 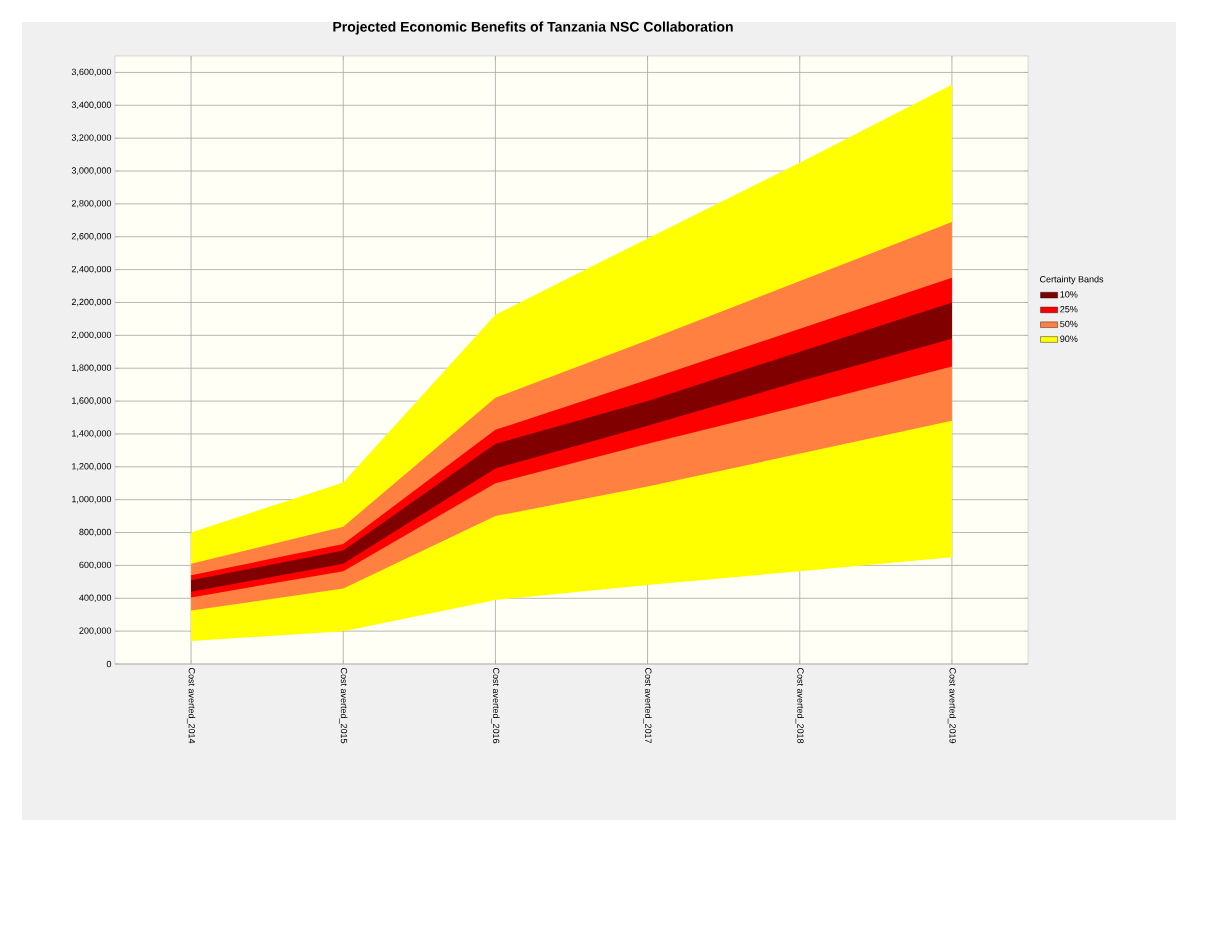 I want to click on y-tick-label: 2,400,000, so click(x=91, y=269).